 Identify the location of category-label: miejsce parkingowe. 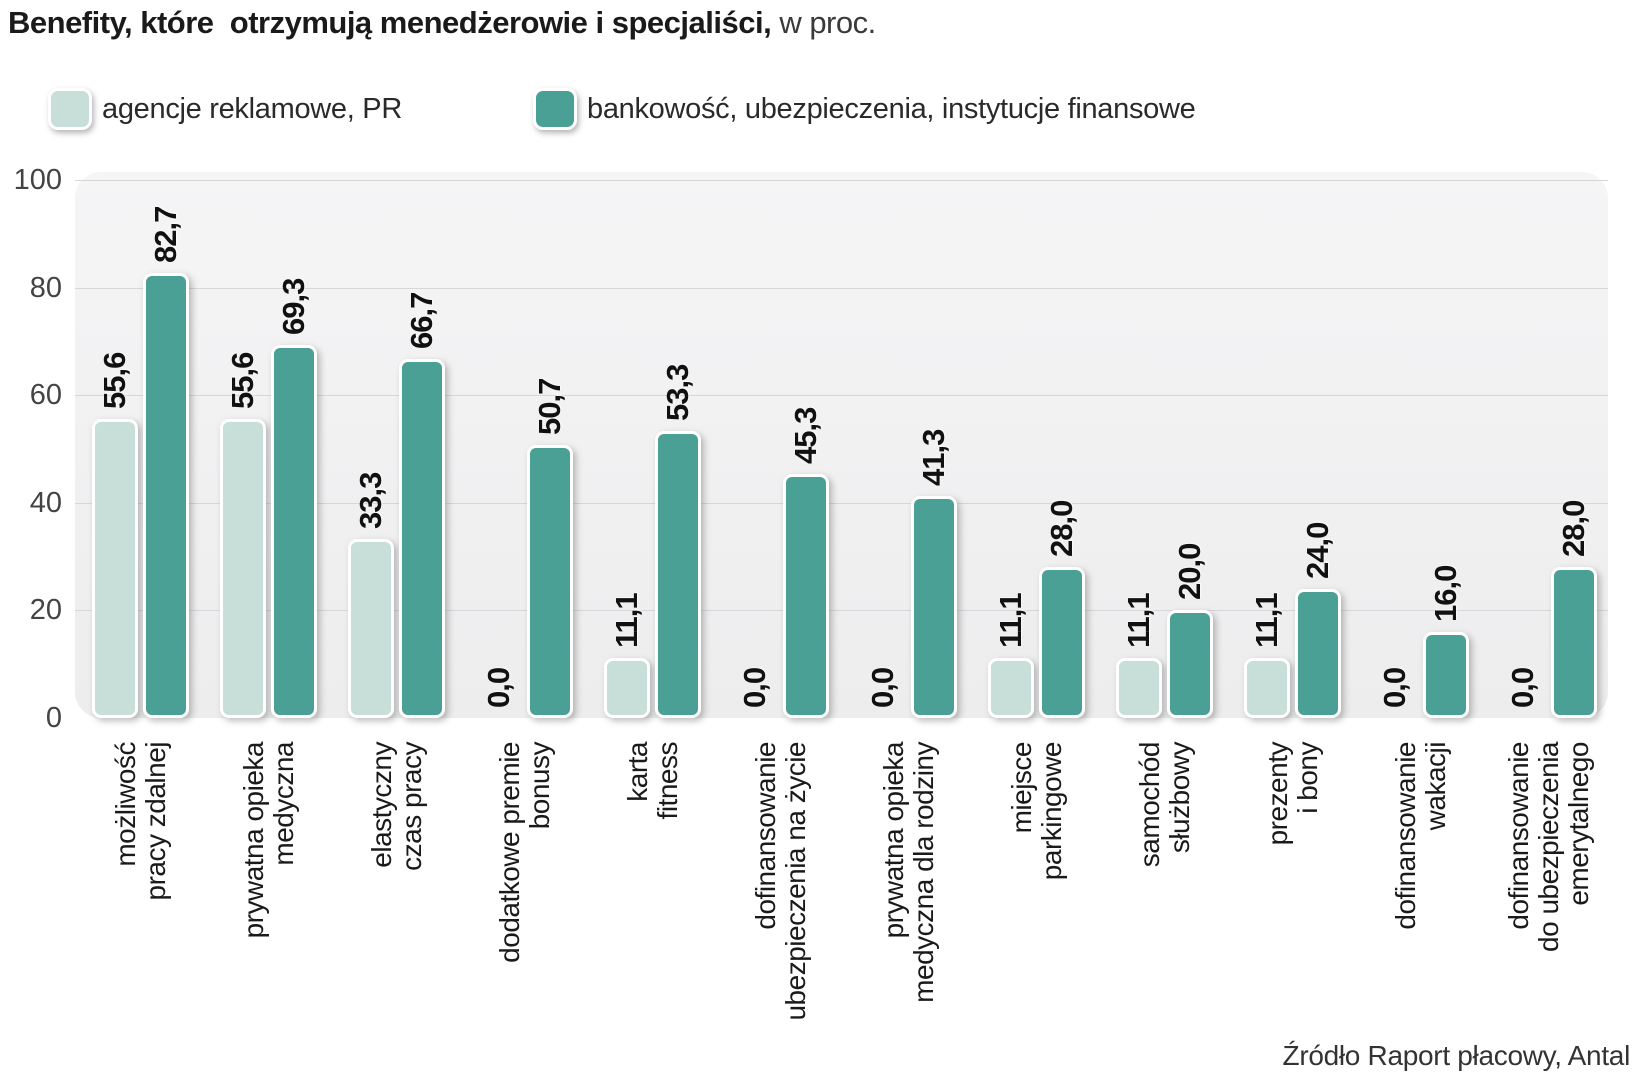
(1036, 811).